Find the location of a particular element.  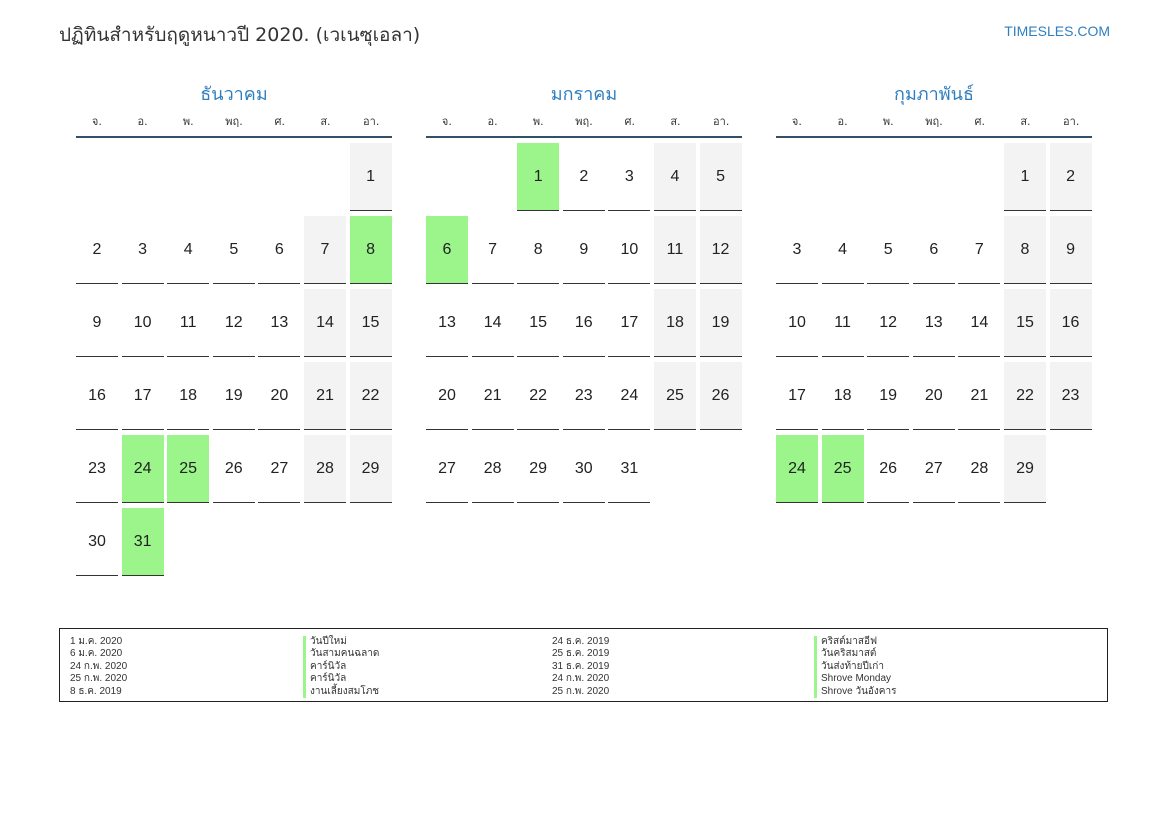

day-cell: 2 is located at coordinates (583, 177).